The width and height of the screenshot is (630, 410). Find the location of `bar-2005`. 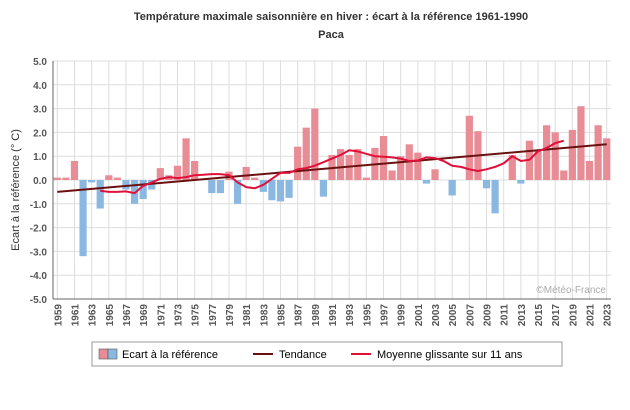

bar-2005 is located at coordinates (452, 188).